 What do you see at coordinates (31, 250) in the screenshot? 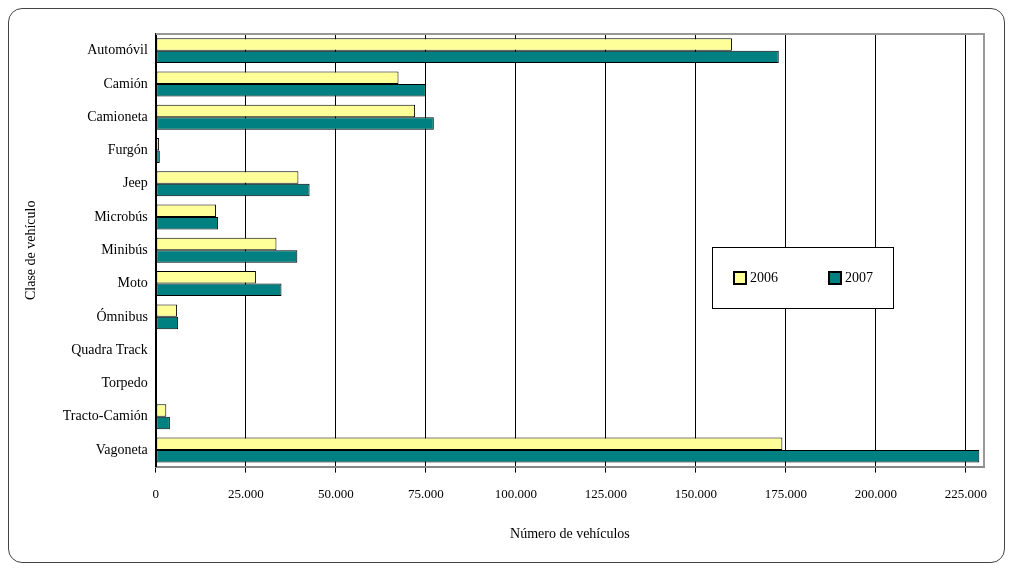
I see `y-axis-title: Clase de vehículo` at bounding box center [31, 250].